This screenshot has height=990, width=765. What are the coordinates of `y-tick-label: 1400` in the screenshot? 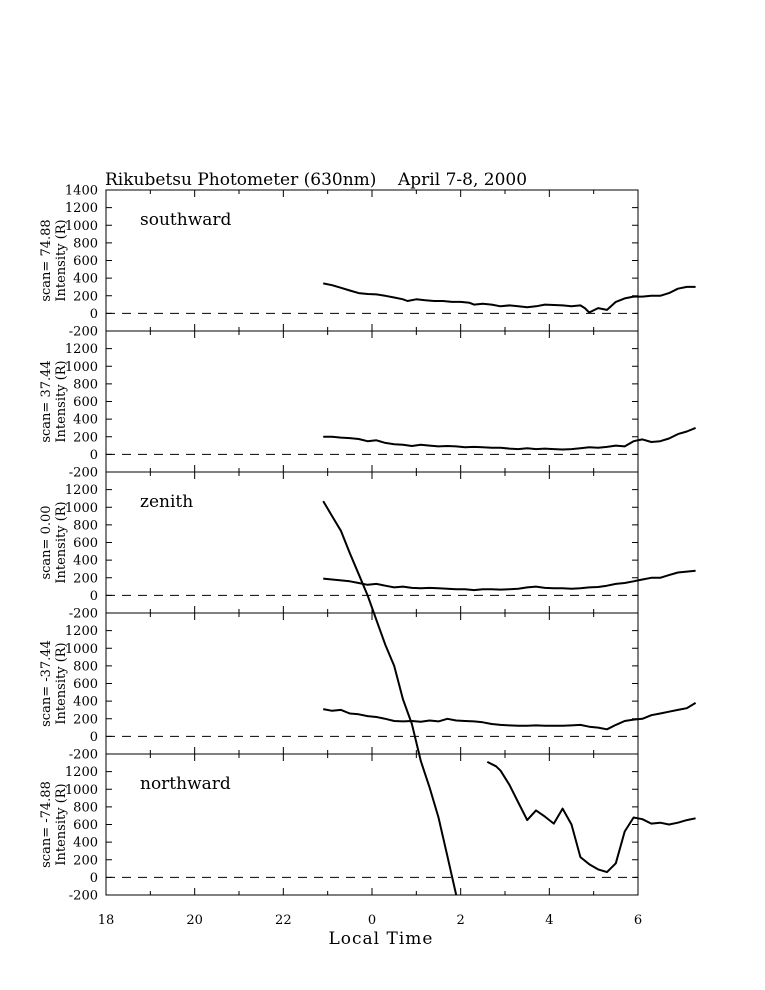 It's located at (81, 191).